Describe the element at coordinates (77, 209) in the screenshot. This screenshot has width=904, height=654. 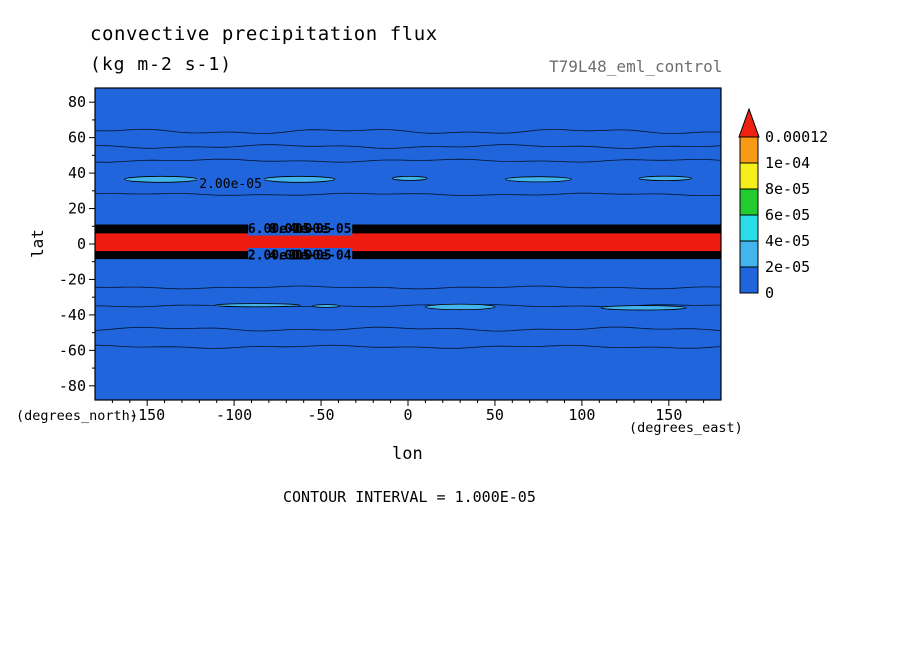
I see `y-tick-label: 20` at that location.